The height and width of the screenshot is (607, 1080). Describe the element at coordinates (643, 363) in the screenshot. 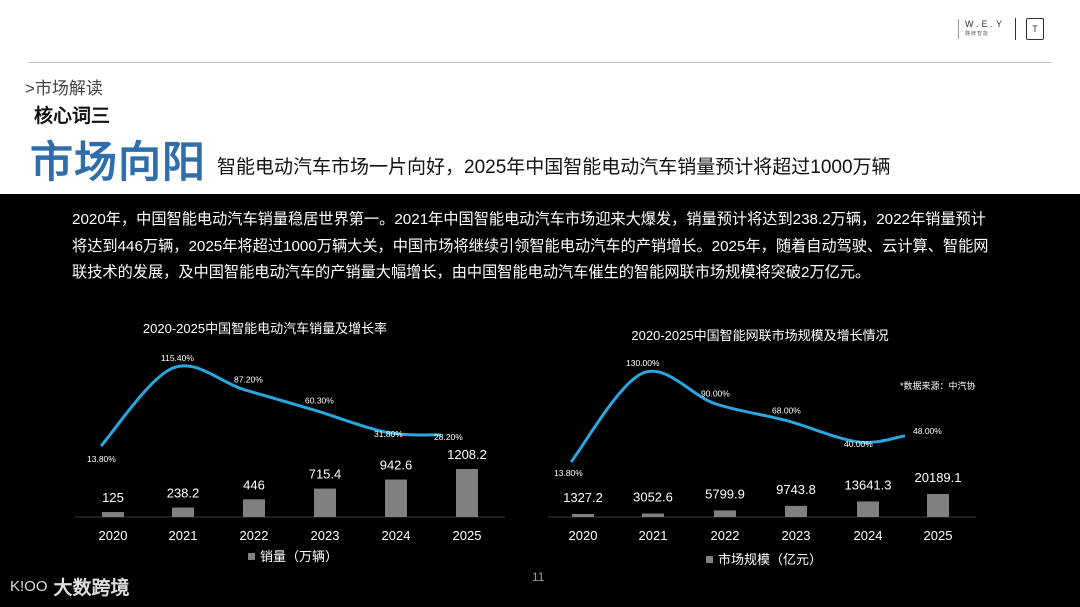

I see `line-value-label: 130.00%` at that location.